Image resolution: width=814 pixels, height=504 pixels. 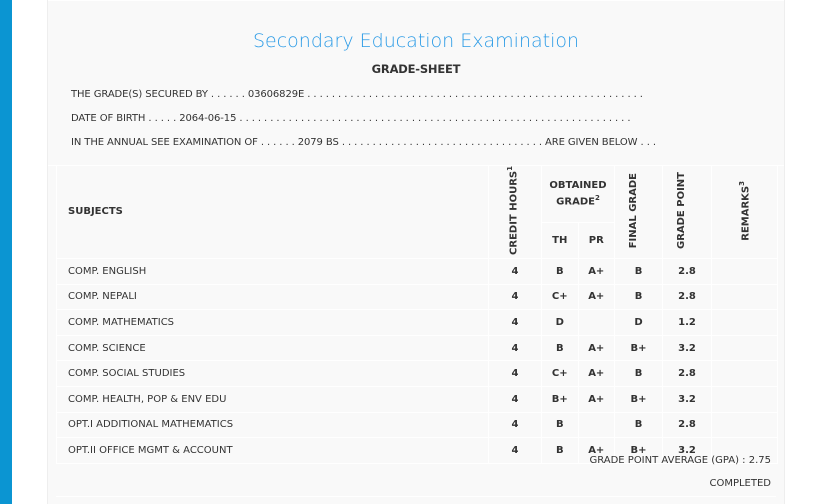 I want to click on table-row: COMP. SOCIAL STUDIES 4 C+ A+ B 2.8, so click(x=417, y=373).